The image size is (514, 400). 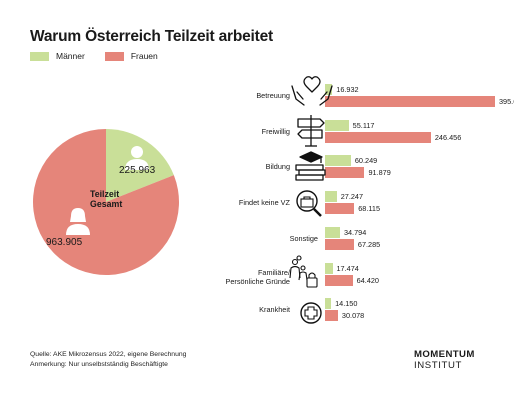 I want to click on pie-center-label-line2: Gesamt, so click(x=106, y=204).